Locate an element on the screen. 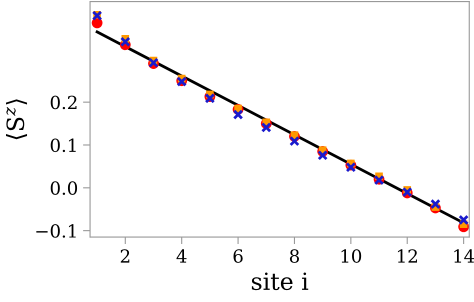 Image resolution: width=474 pixels, height=302 pixels. y-tick-label: 0.0 is located at coordinates (64, 188).